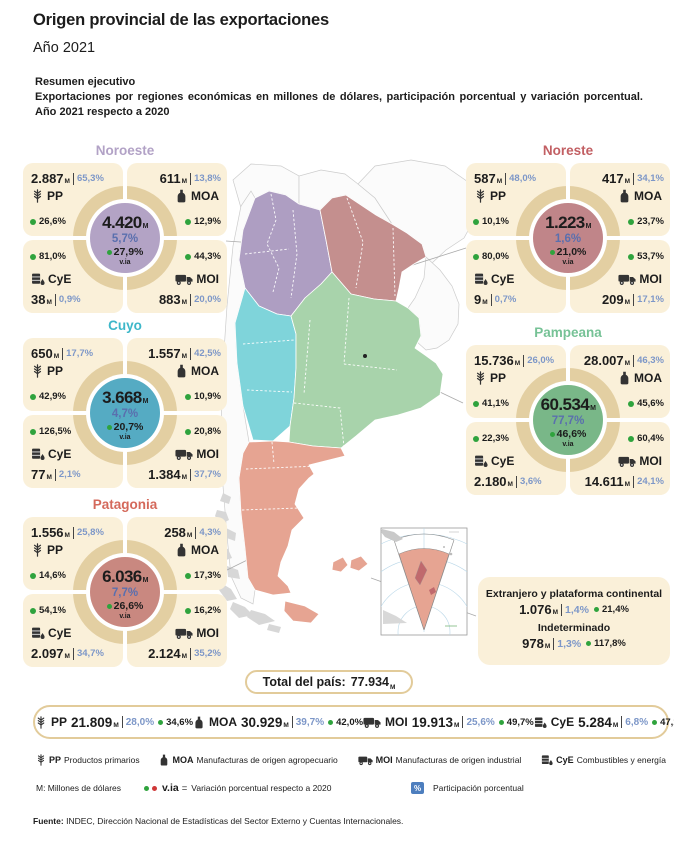 Image resolution: width=674 pixels, height=842 pixels. I want to click on antarctic-claim-sector, so click(424, 589).